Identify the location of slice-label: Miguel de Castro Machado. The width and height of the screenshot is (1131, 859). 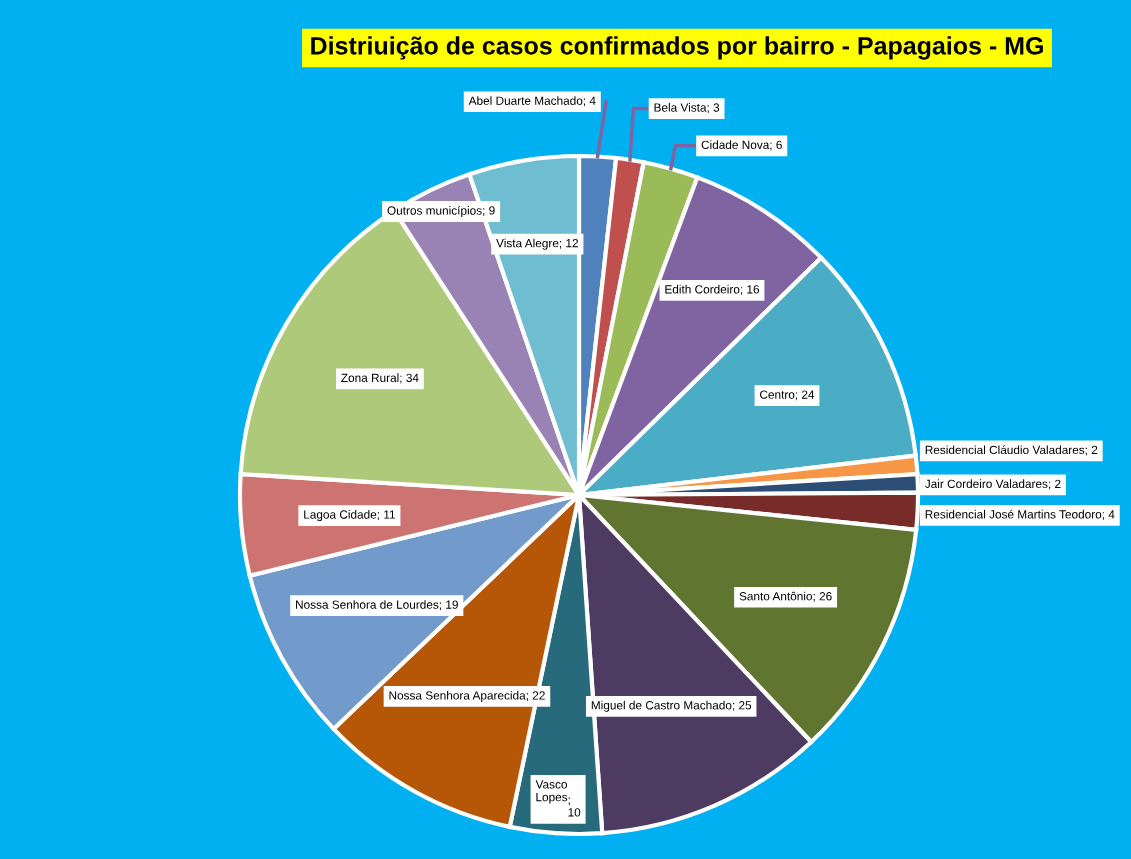
(661, 706).